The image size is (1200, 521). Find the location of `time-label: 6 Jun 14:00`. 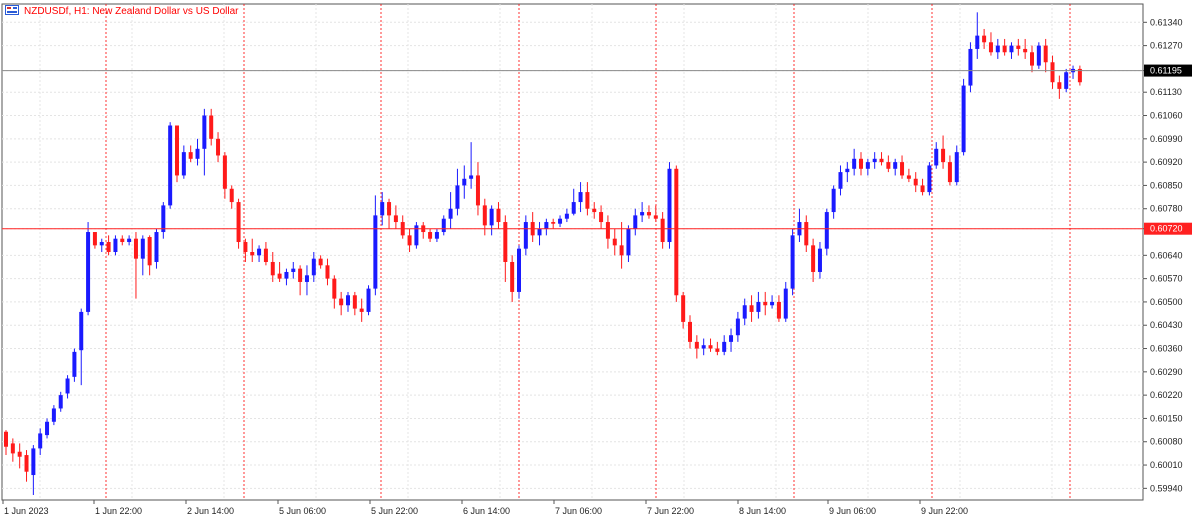

time-label: 6 Jun 14:00 is located at coordinates (486, 511).